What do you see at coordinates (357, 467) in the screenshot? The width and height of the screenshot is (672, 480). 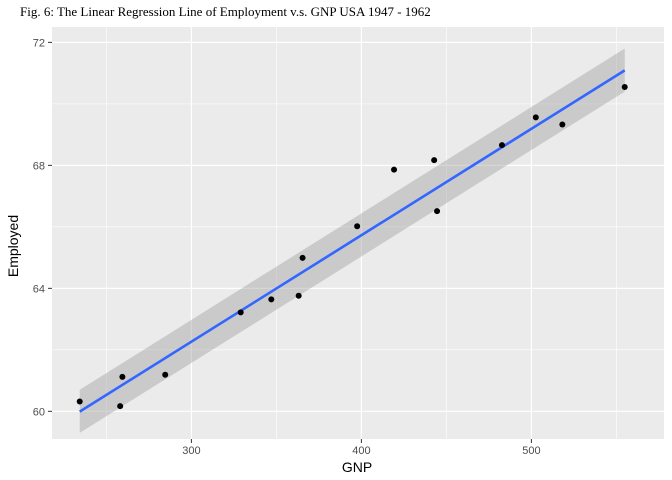 I see `x-axis-title: GNP` at bounding box center [357, 467].